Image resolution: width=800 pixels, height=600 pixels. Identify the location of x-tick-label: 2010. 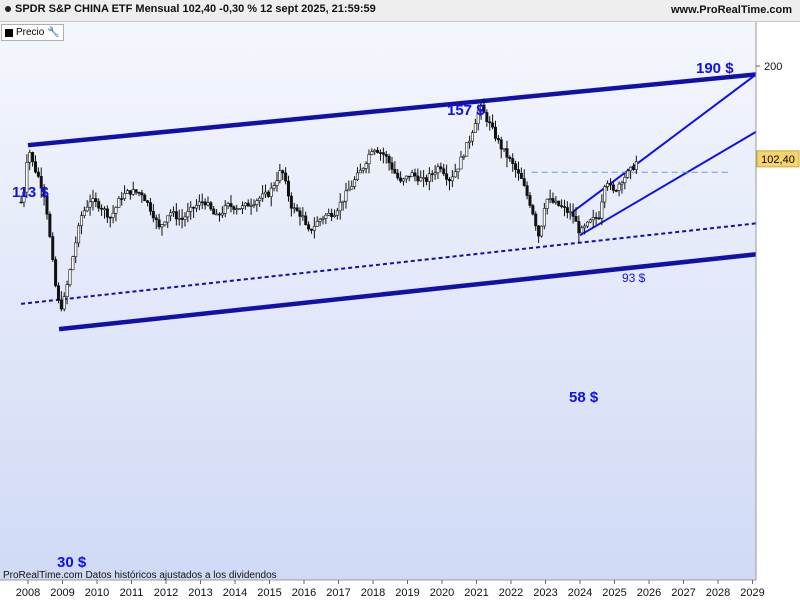
(97, 593).